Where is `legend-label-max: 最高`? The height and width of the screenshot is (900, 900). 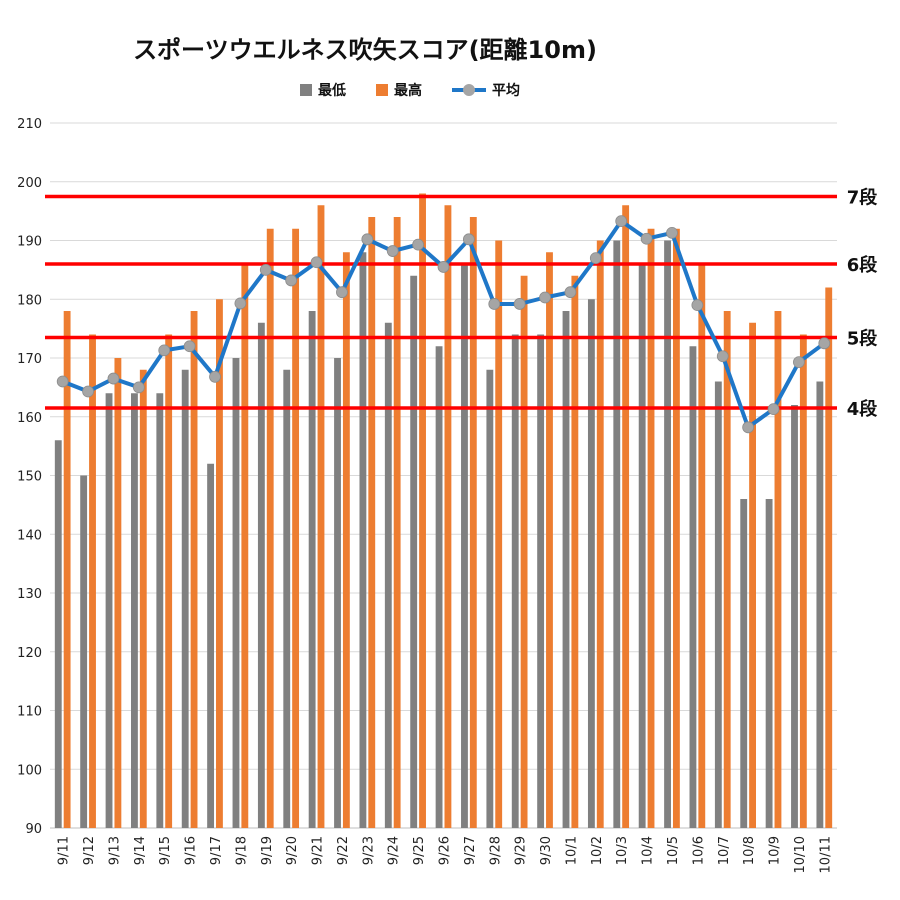 legend-label-max: 最高 is located at coordinates (408, 91).